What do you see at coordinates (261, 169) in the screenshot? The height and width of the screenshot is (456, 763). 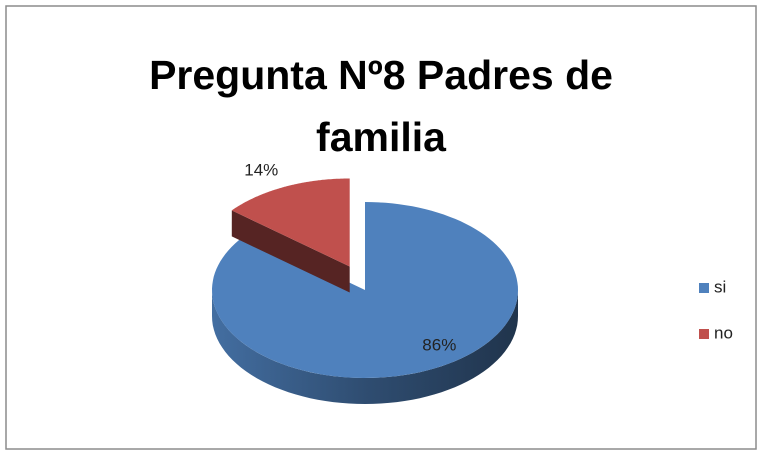 I see `data-label: 14%` at bounding box center [261, 169].